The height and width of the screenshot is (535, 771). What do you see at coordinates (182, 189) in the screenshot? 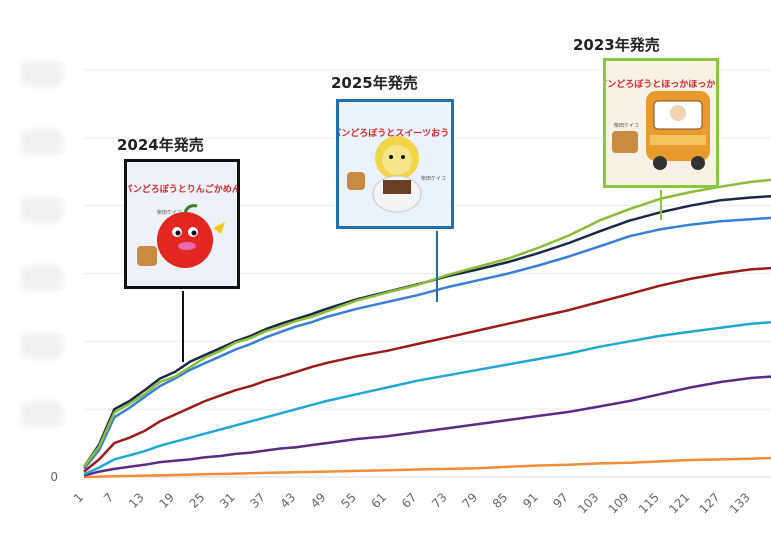
I see `book-title-text: パンどろぼうとりんごかめん` at bounding box center [182, 189].